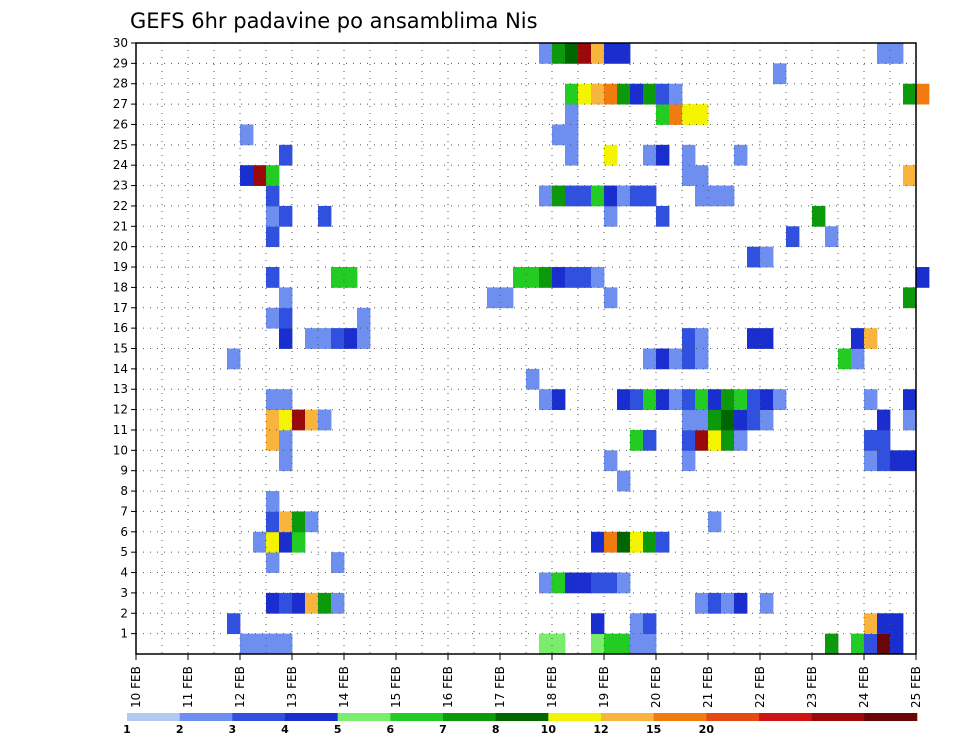 This screenshot has width=960, height=742. What do you see at coordinates (443, 729) in the screenshot?
I see `colorbar-label: 7` at bounding box center [443, 729].